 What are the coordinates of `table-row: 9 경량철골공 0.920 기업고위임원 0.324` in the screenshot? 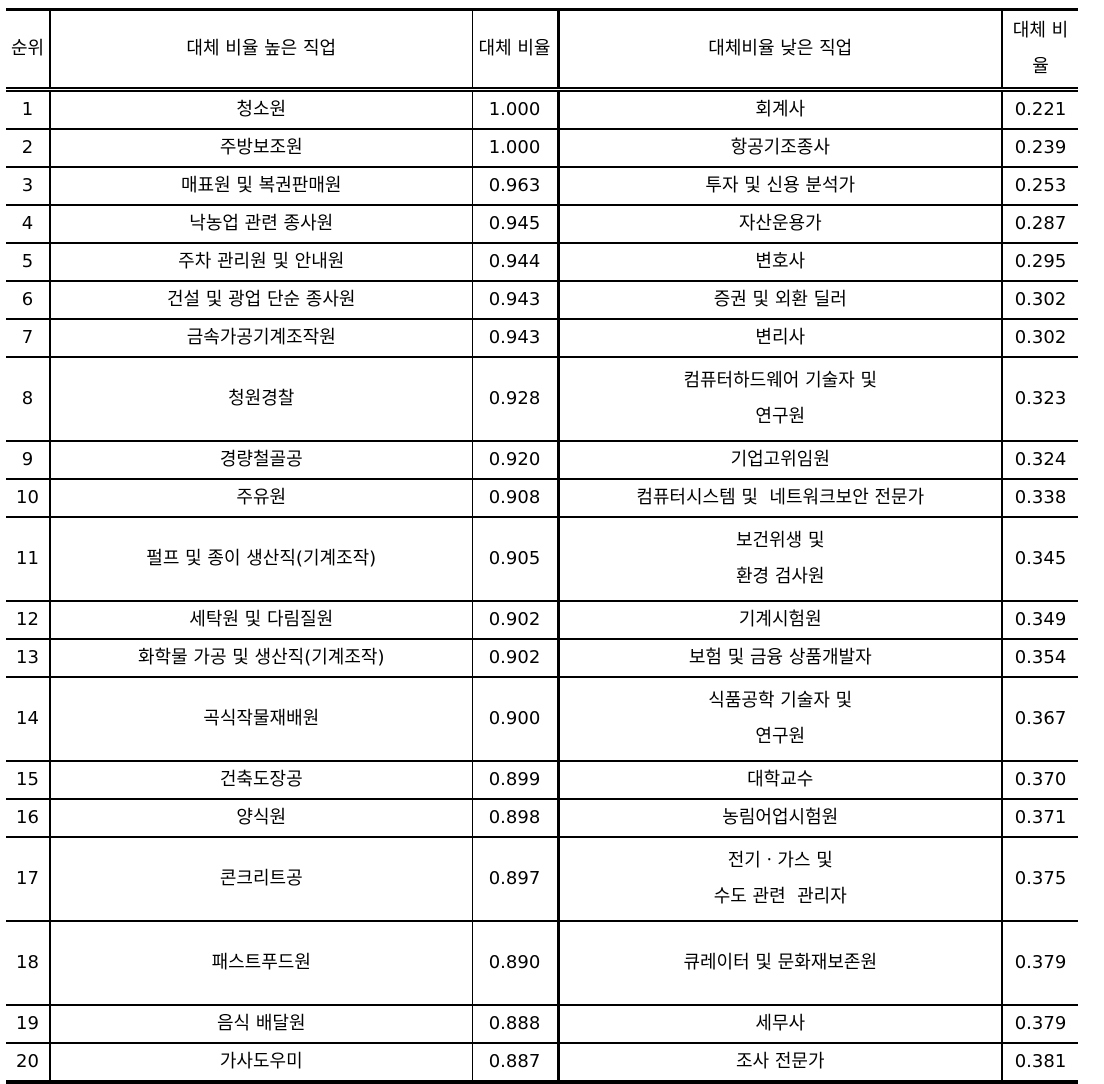 It's located at (542, 460).